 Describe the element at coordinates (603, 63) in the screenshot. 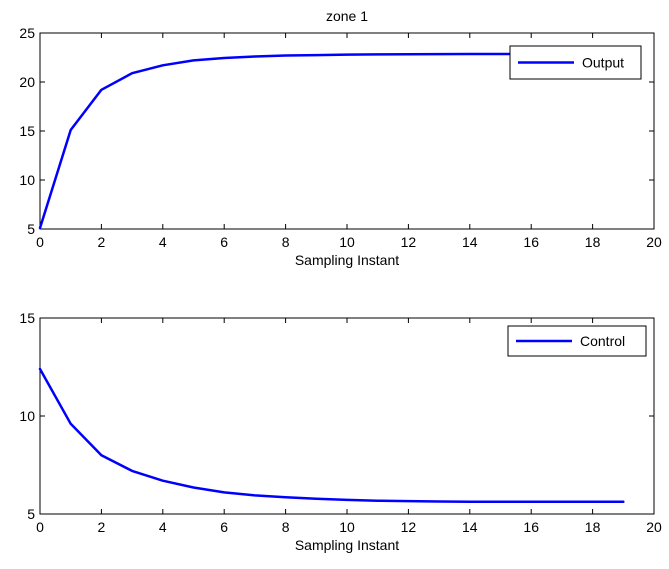

I see `legend-entry-output: Output` at that location.